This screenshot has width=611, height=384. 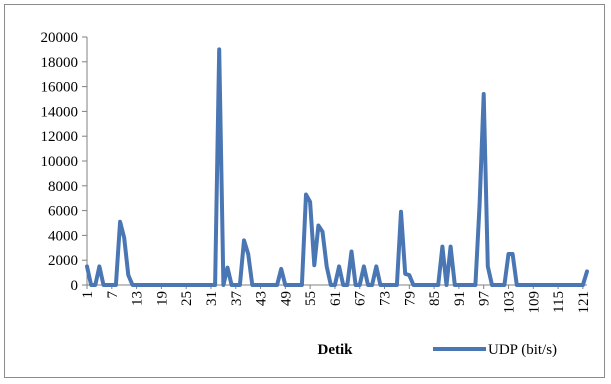 What do you see at coordinates (509, 302) in the screenshot?
I see `x-tick-label: 103` at bounding box center [509, 302].